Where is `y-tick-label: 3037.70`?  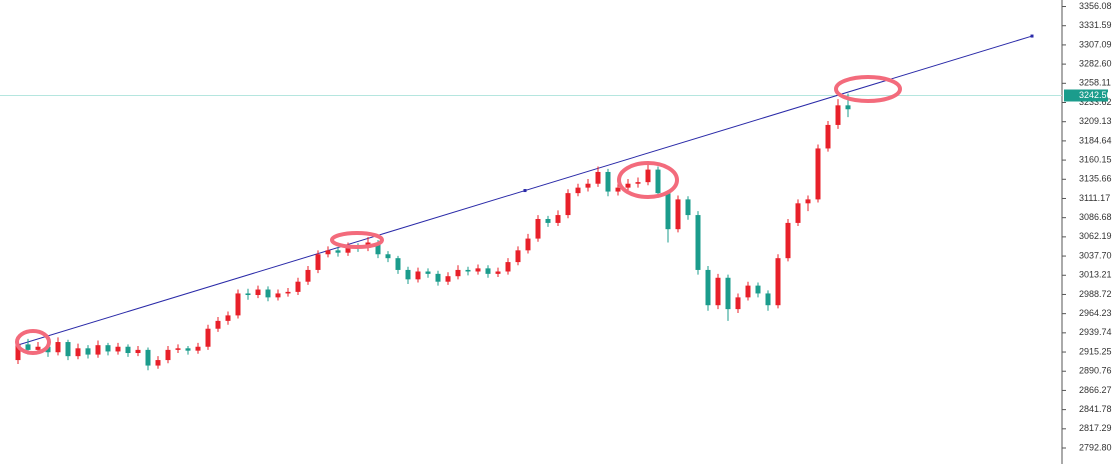
y-tick-label: 3037.70 is located at coordinates (1095, 255).